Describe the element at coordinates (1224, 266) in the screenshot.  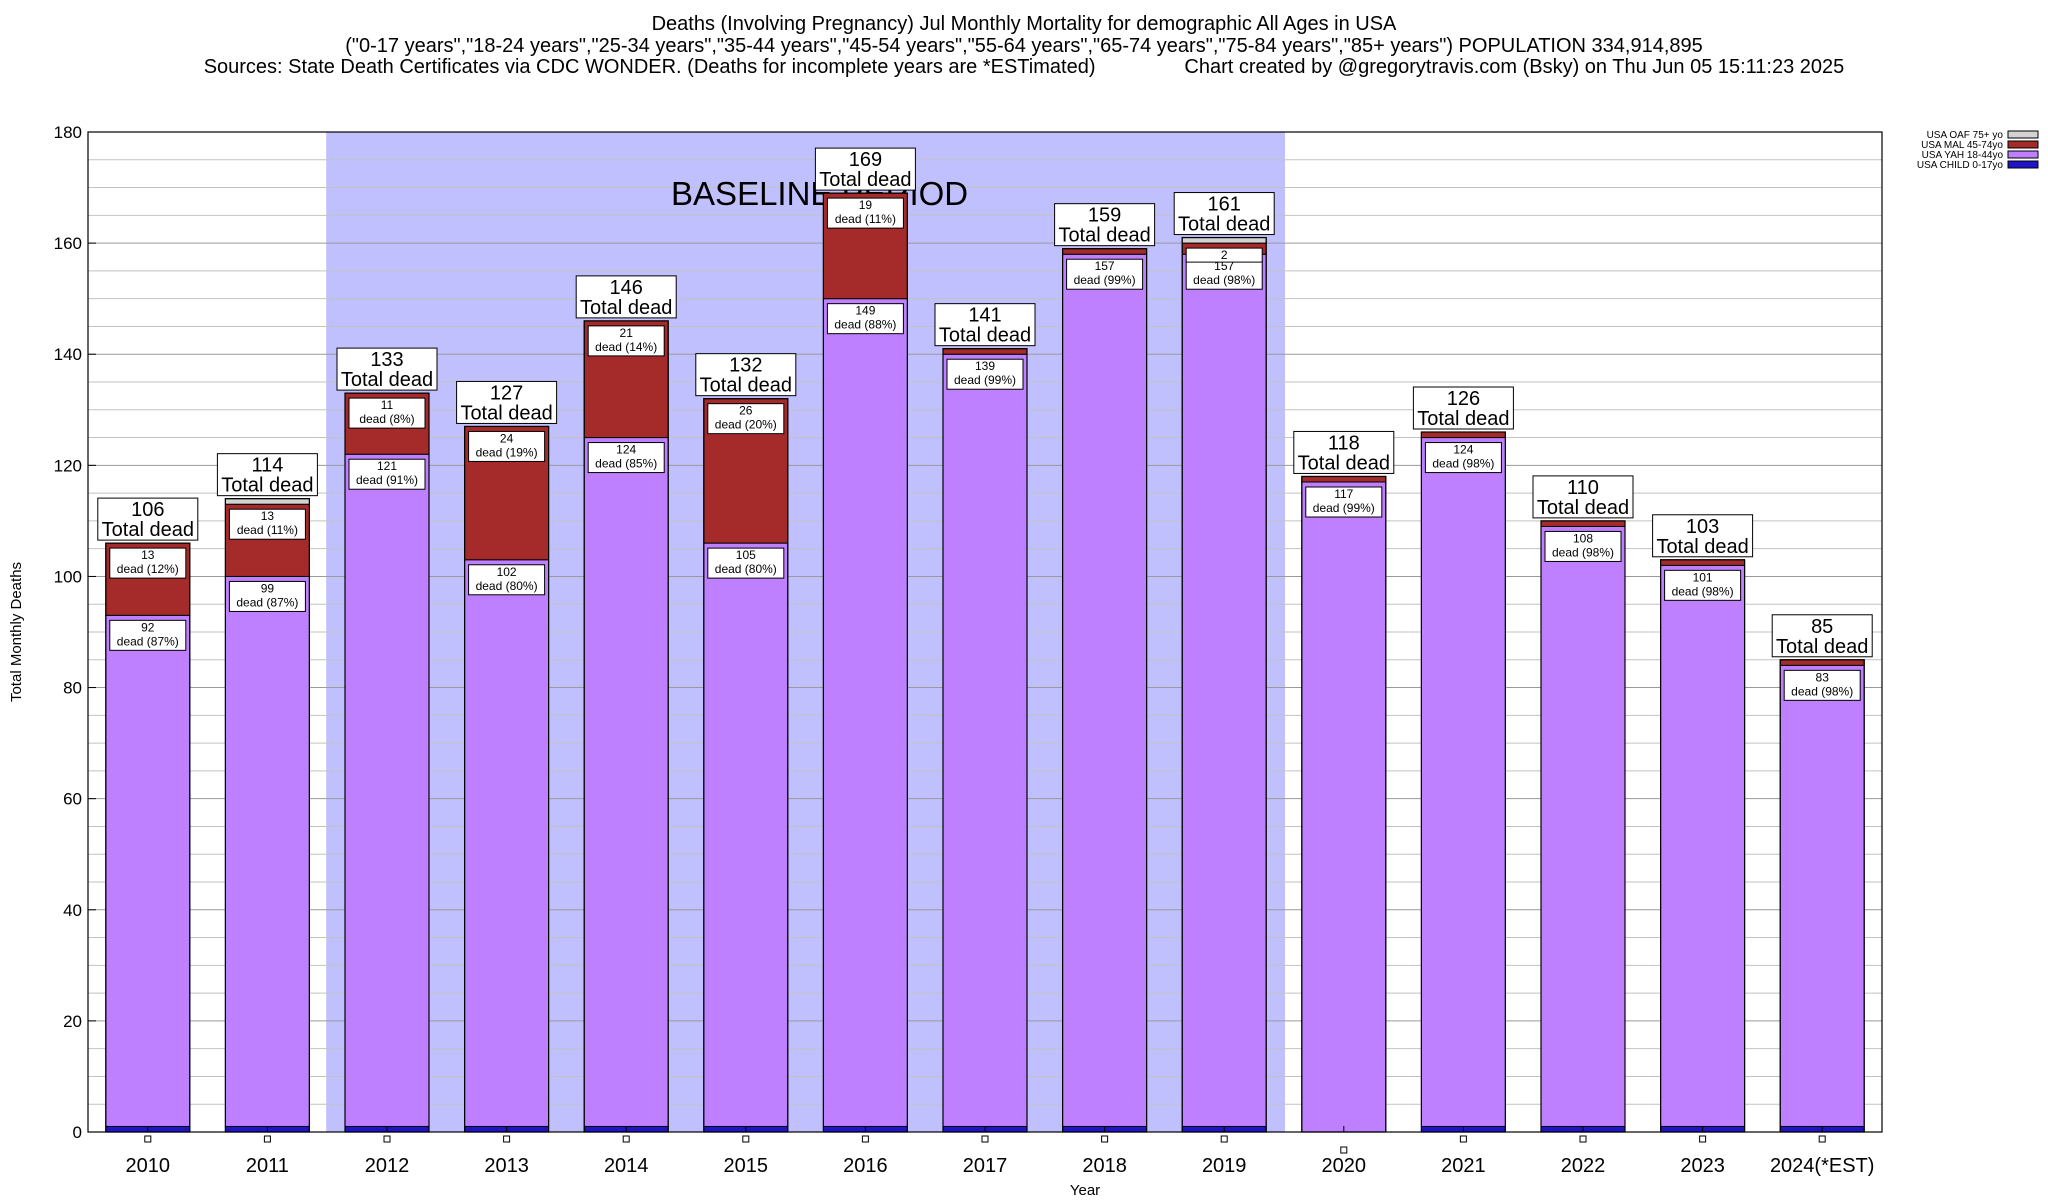
I see `segment-count-label: 157` at that location.